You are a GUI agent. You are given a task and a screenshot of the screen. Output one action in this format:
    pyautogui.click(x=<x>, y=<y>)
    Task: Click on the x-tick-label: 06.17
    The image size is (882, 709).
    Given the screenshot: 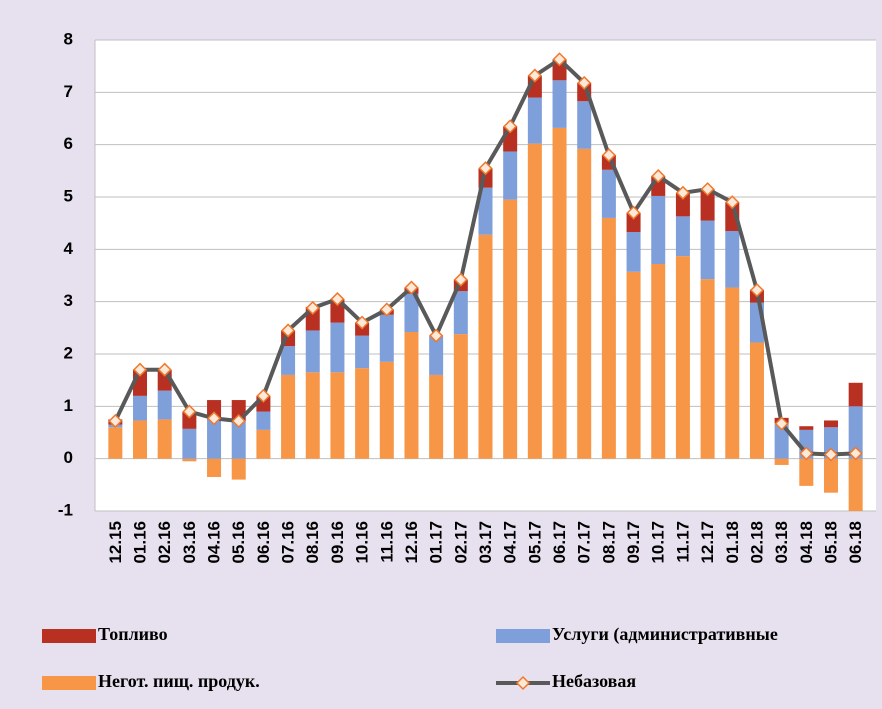 What is the action you would take?
    pyautogui.click(x=559, y=542)
    